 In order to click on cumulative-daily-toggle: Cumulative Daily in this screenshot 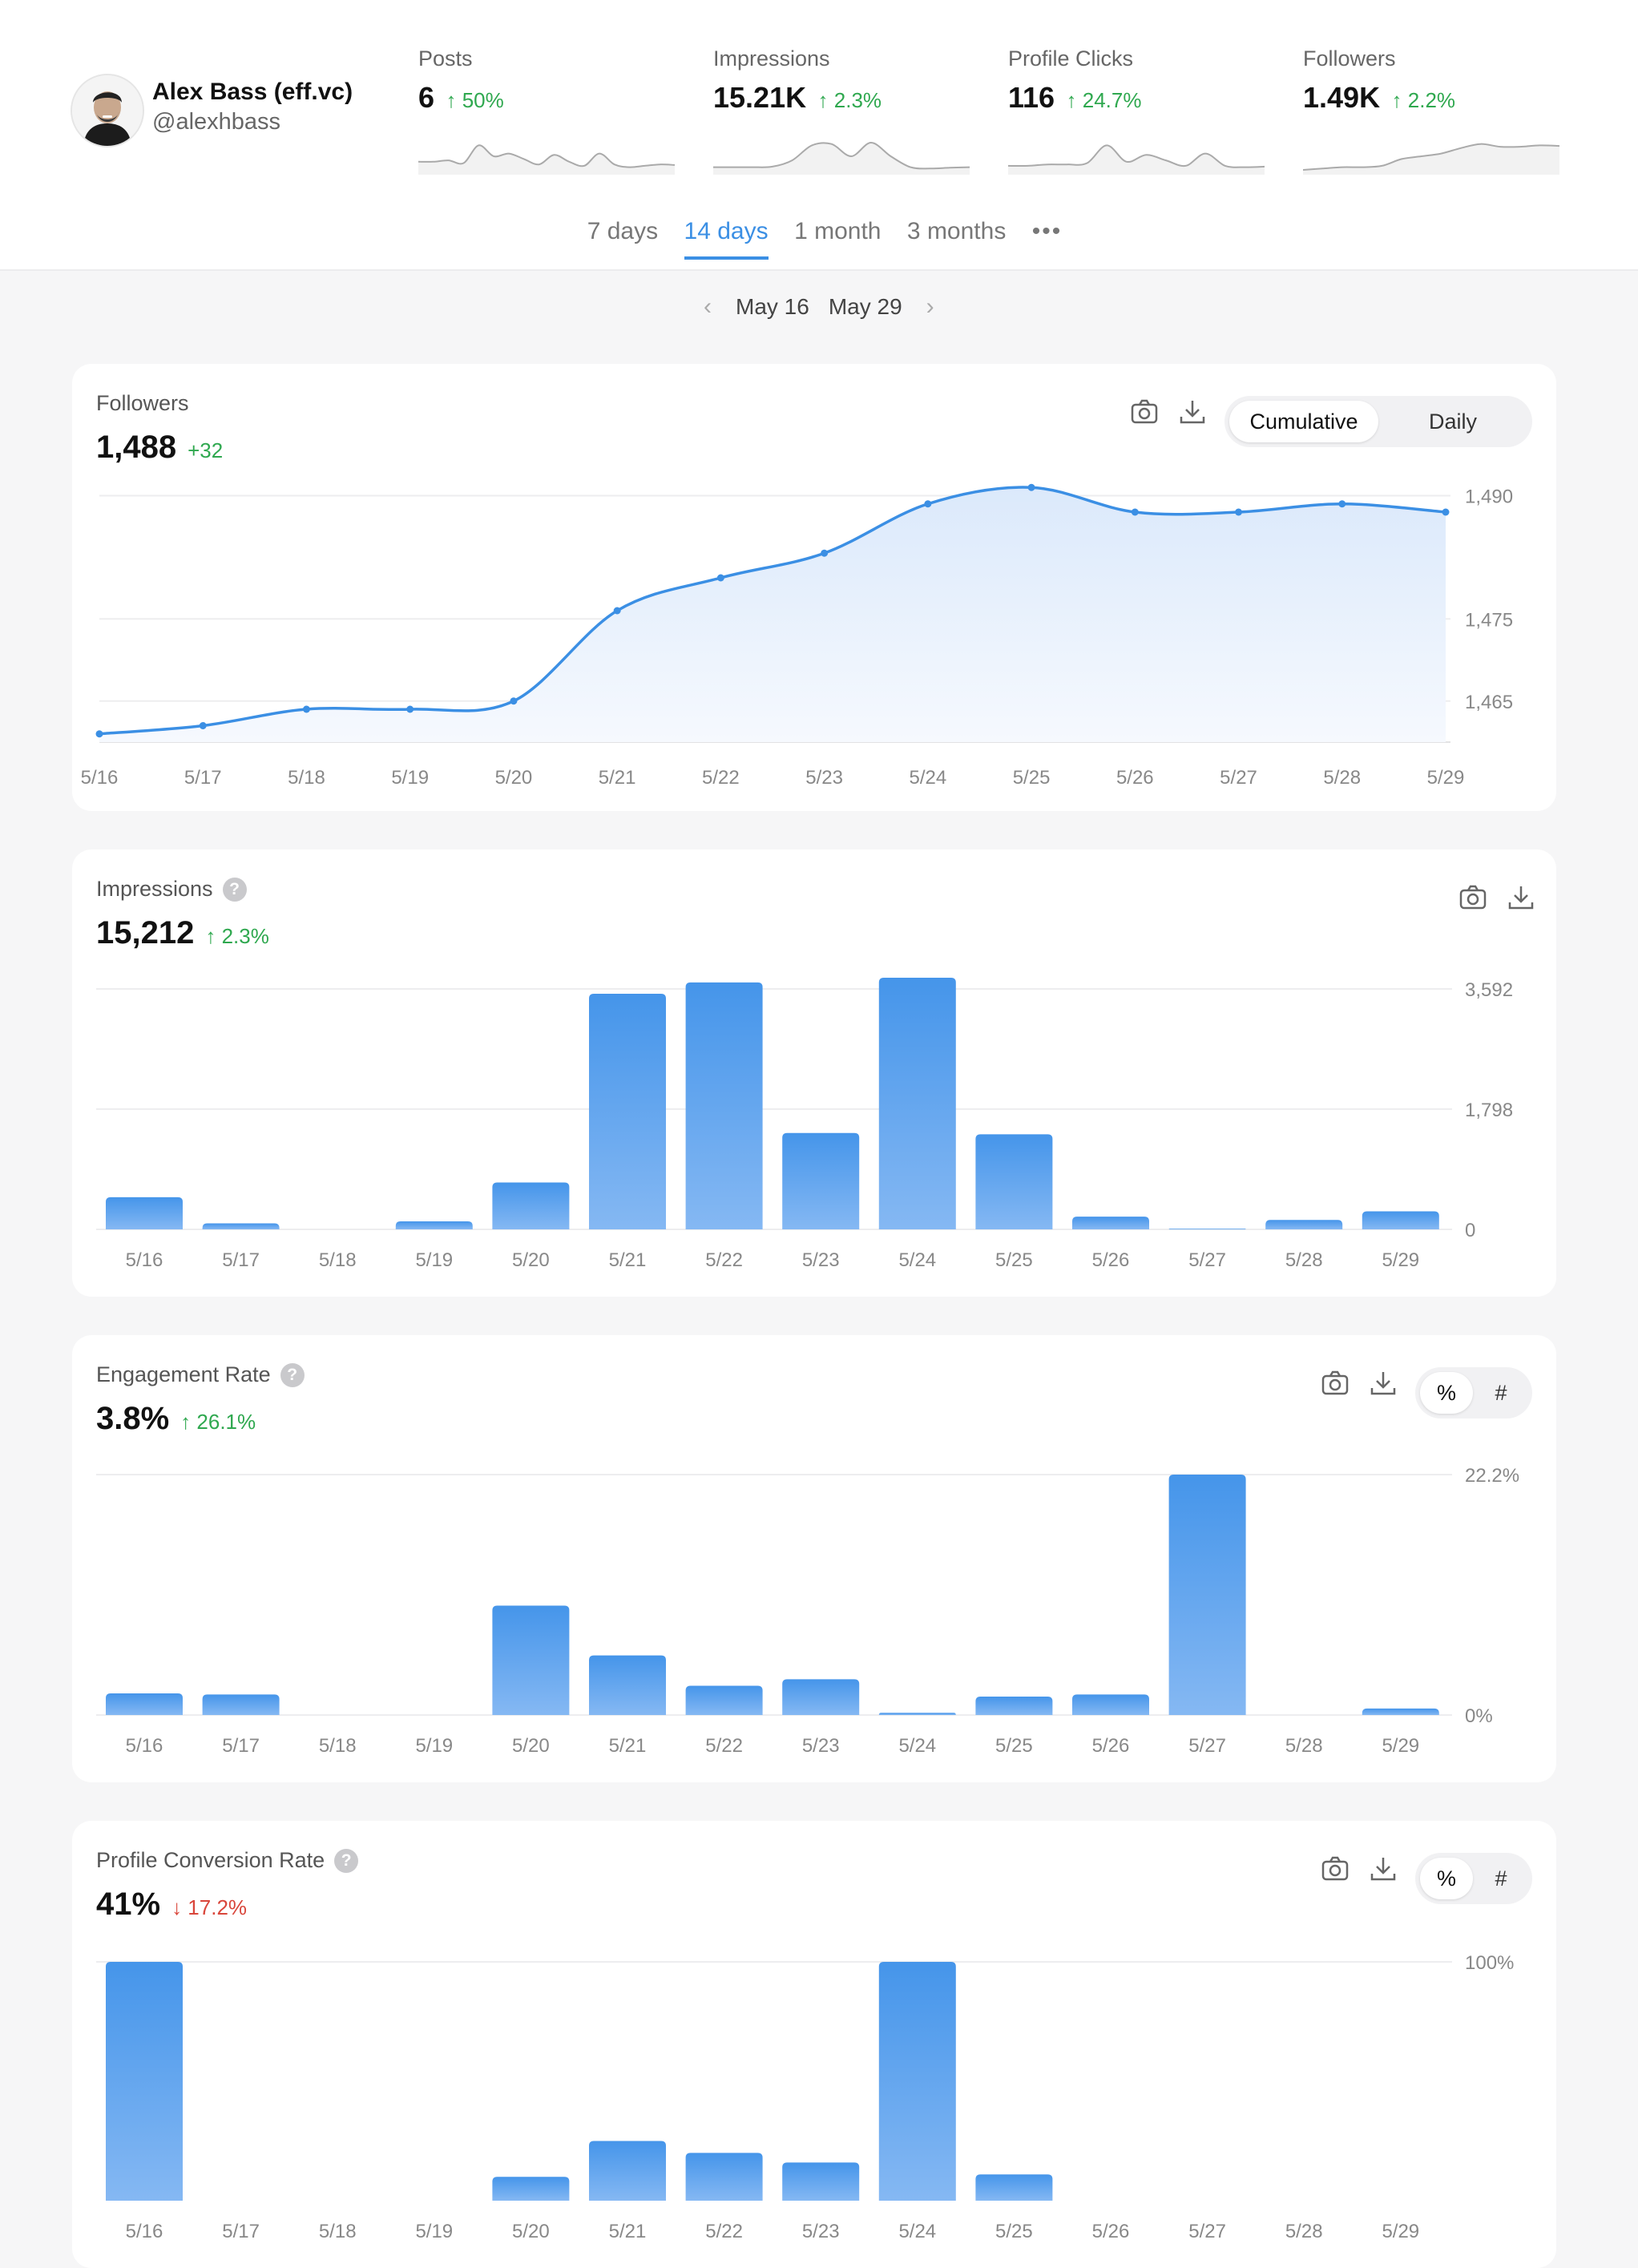, I will do `click(1378, 421)`.